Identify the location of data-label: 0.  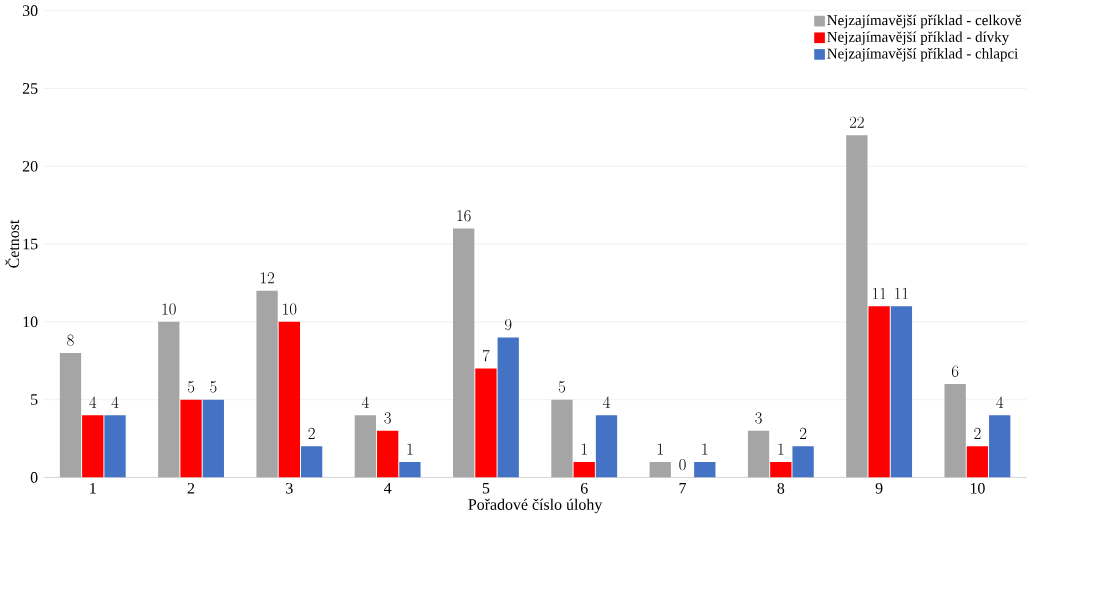
(682, 465).